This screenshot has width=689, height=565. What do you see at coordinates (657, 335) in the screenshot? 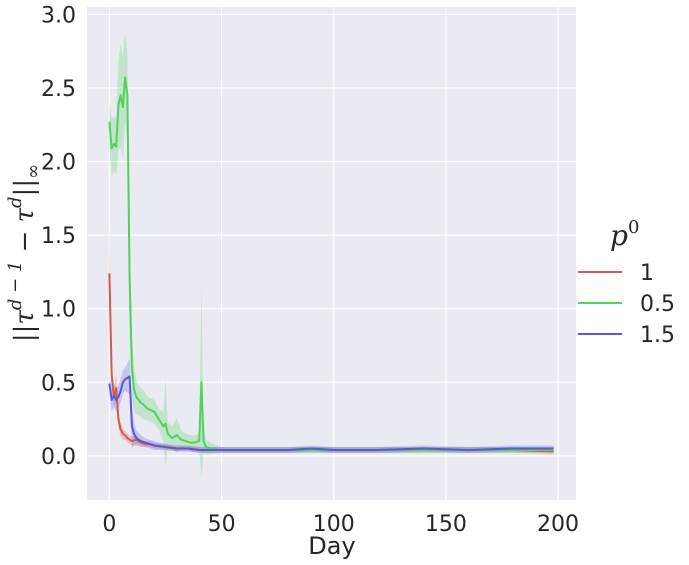
I see `legend-label-1.5: 1.5` at bounding box center [657, 335].